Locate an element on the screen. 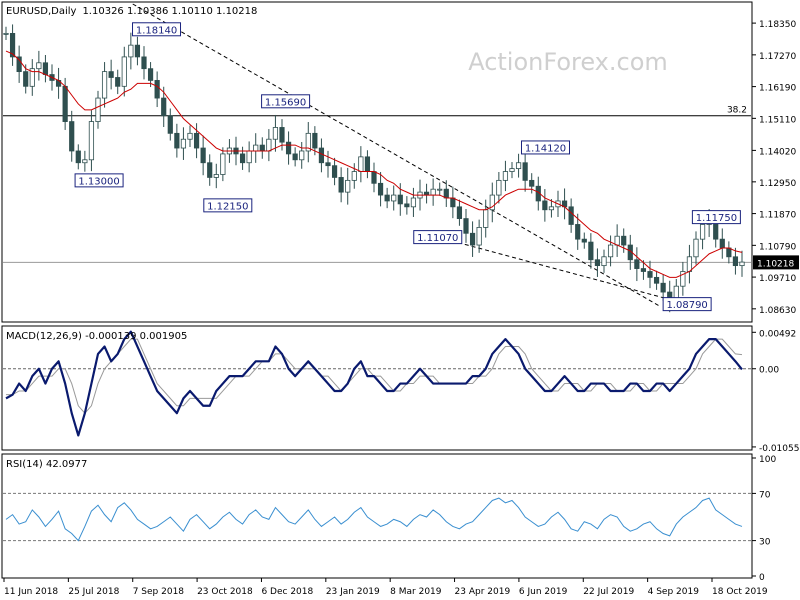 The height and width of the screenshot is (600, 800). price-annotation: 1.08790 is located at coordinates (687, 304).